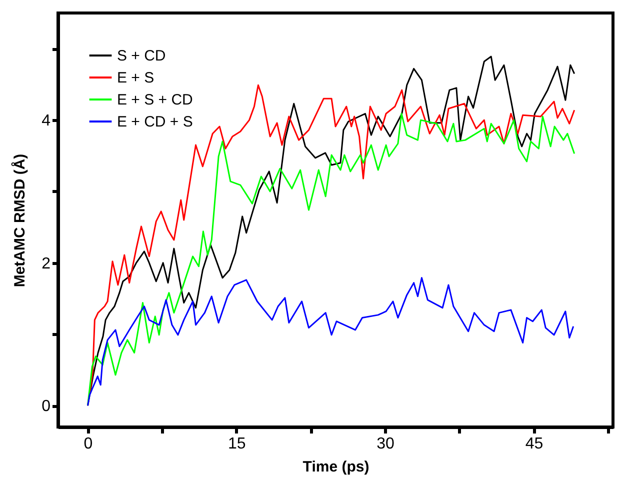  I want to click on legend-label: E + S + CD, so click(155, 100).